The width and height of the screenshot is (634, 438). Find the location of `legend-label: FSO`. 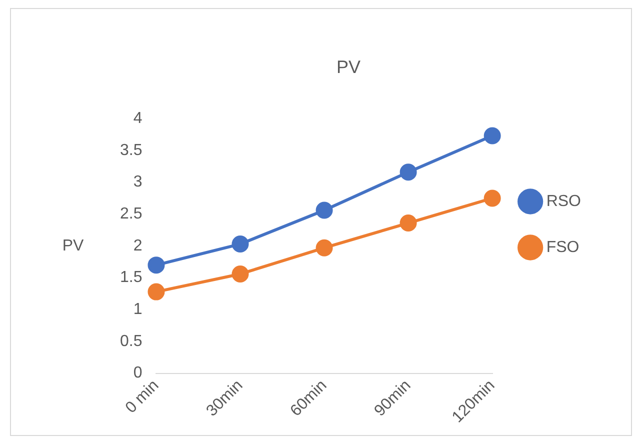

legend-label: FSO is located at coordinates (563, 247).